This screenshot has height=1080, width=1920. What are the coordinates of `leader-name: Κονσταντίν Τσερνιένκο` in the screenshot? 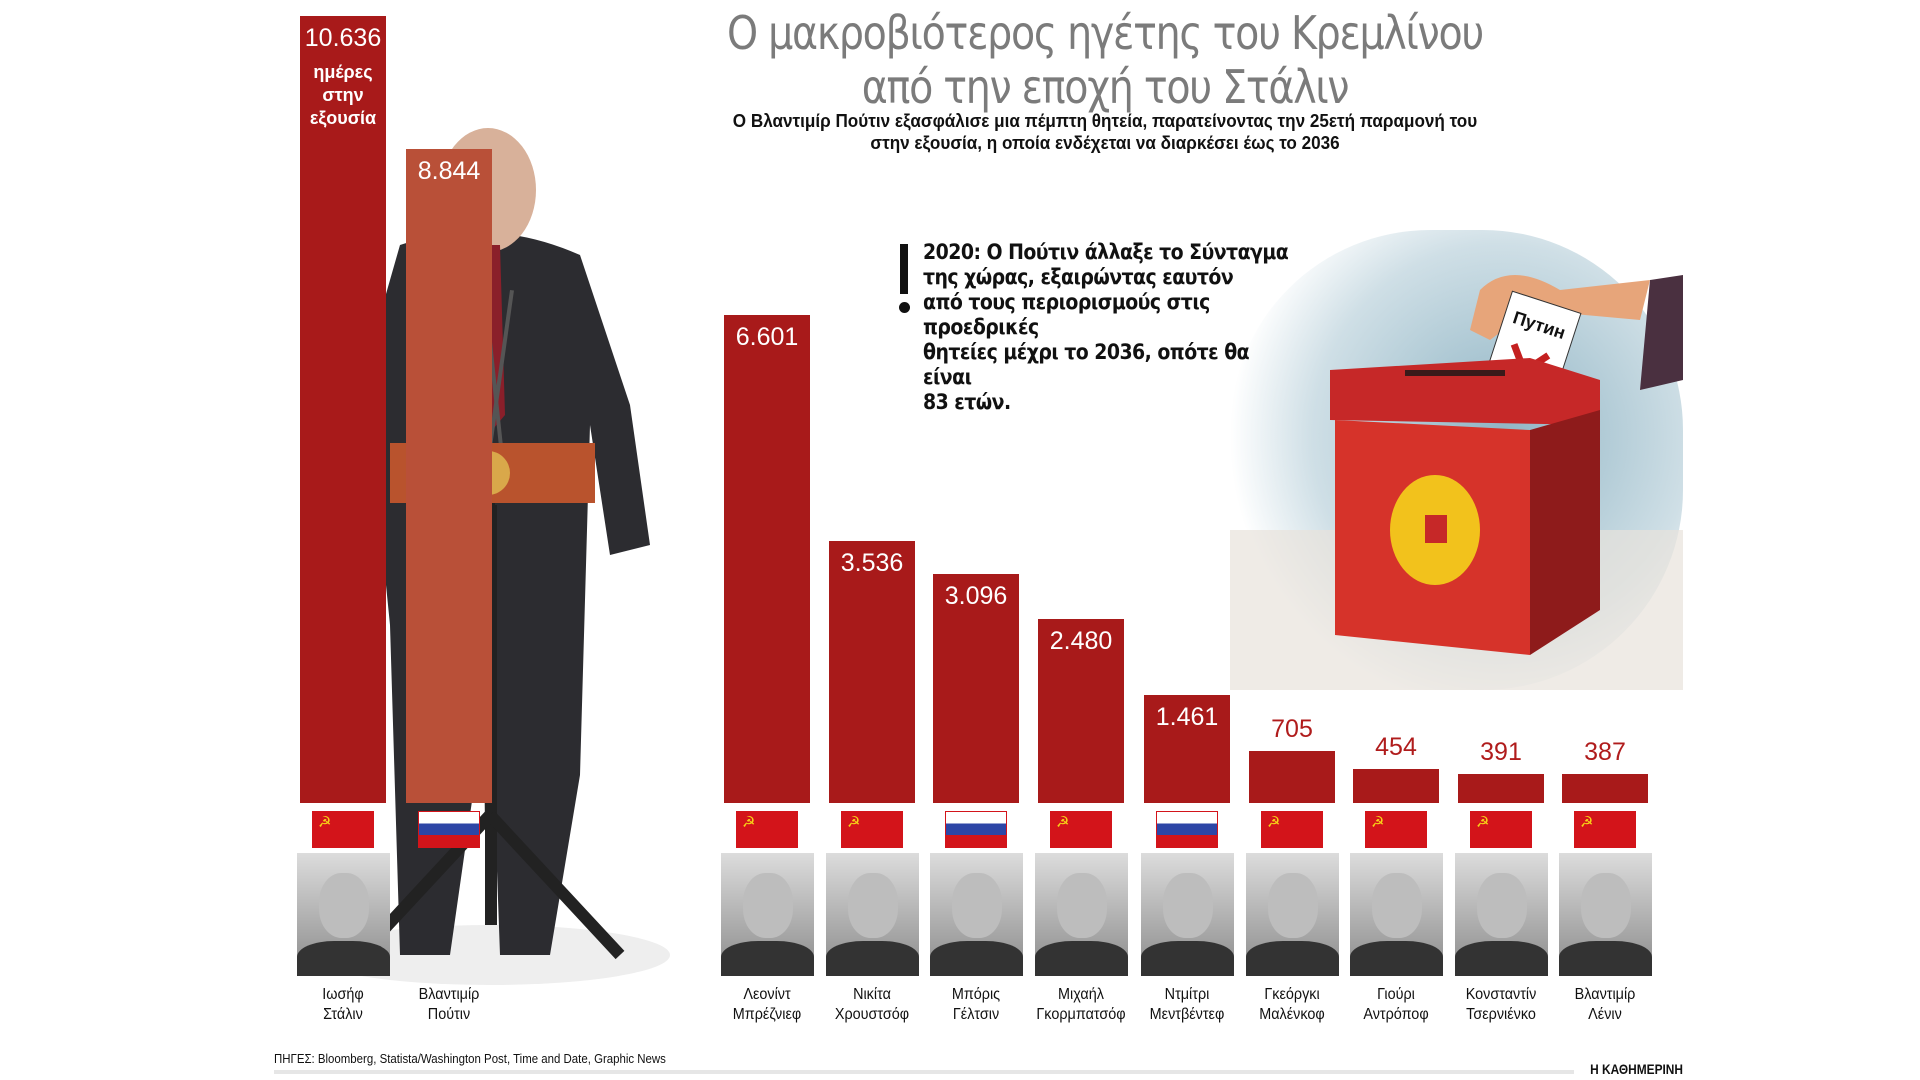 It's located at (1501, 1005).